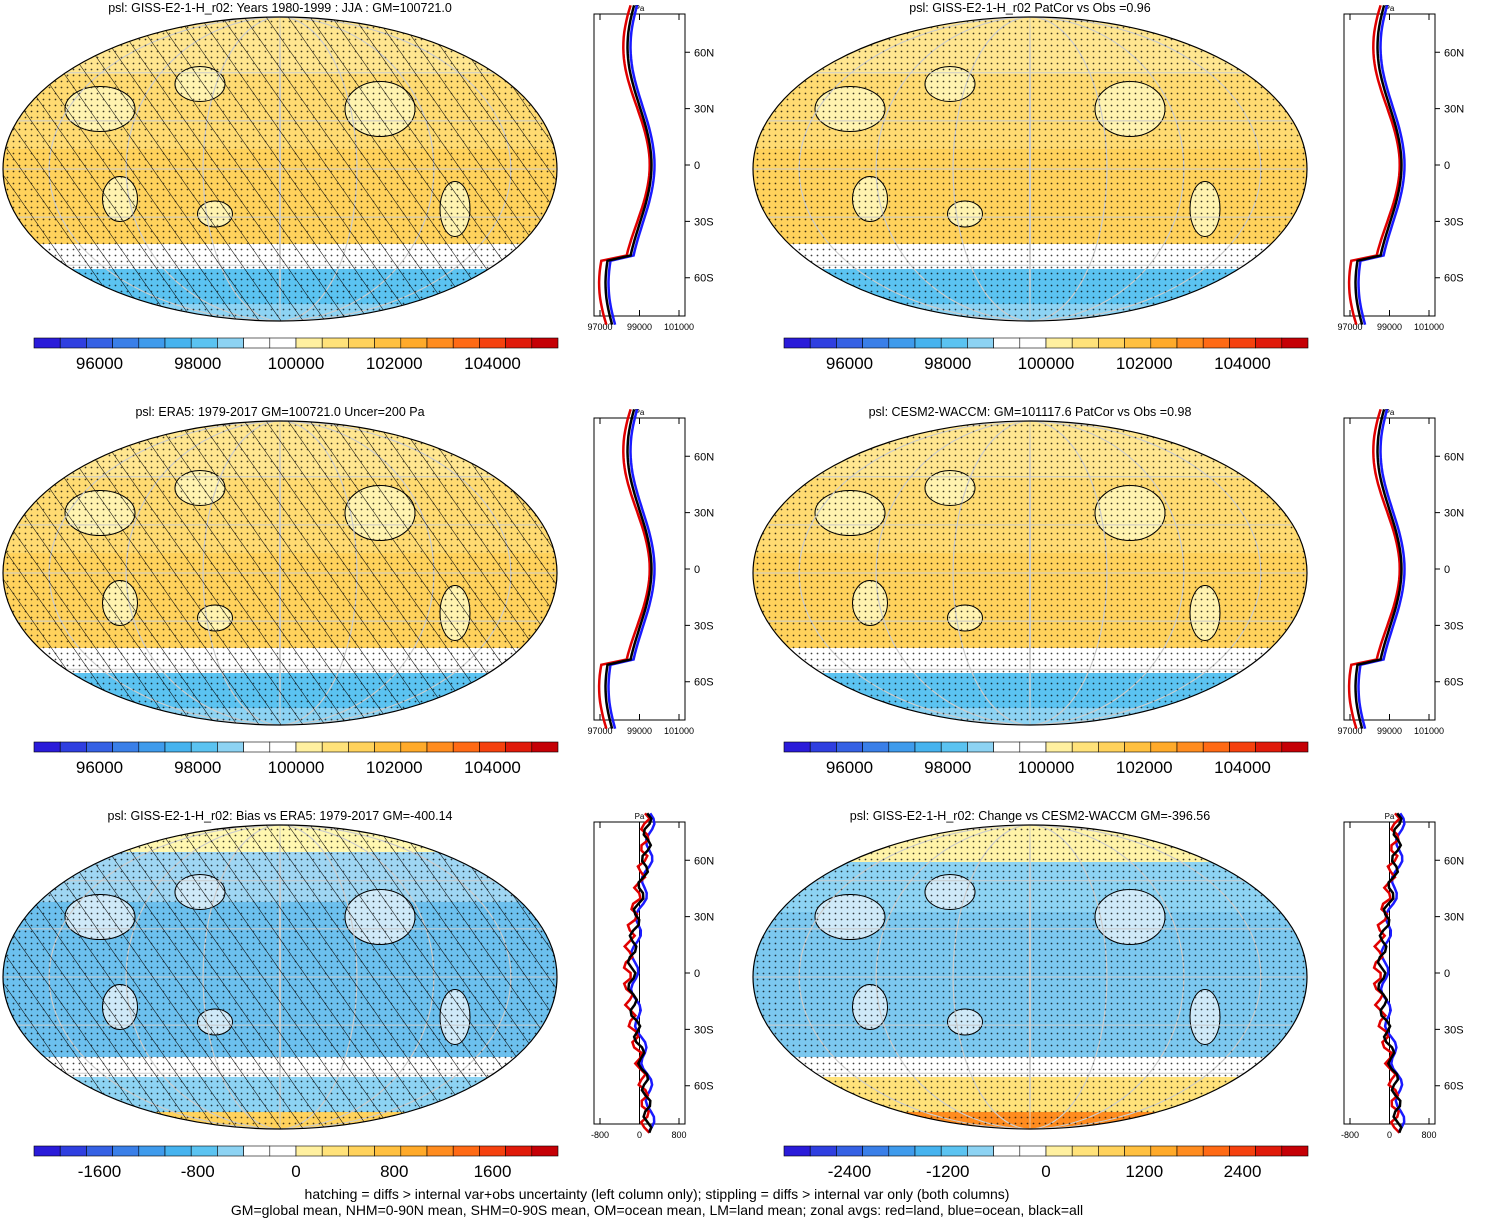  Describe the element at coordinates (197, 363) in the screenshot. I see `colorbar-tick-label: 98000` at that location.